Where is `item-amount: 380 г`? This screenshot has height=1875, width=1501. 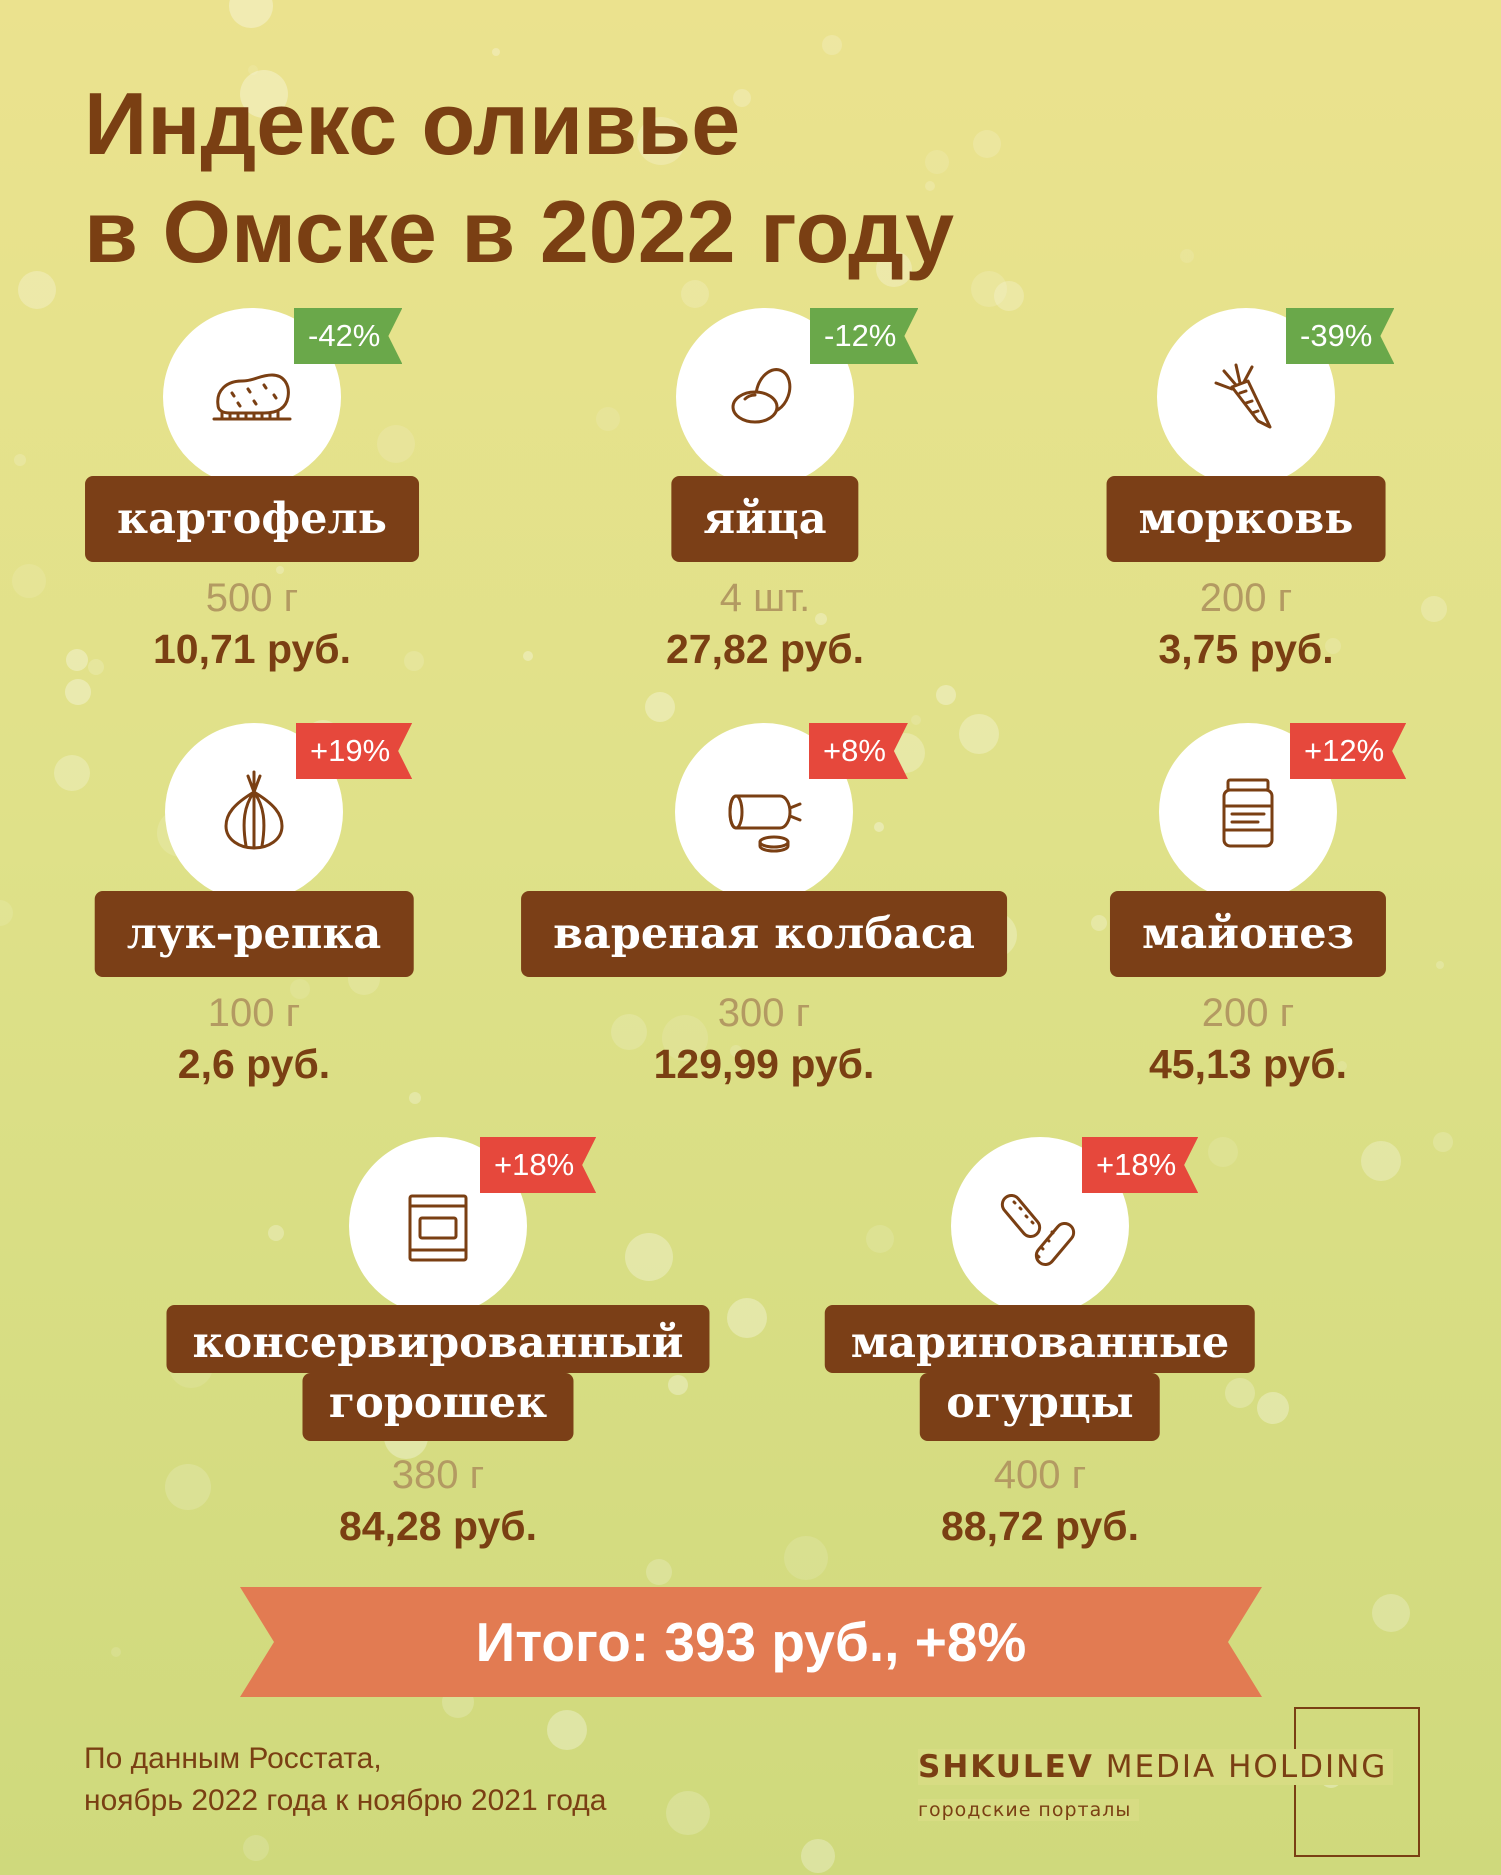 item-amount: 380 г is located at coordinates (438, 1475).